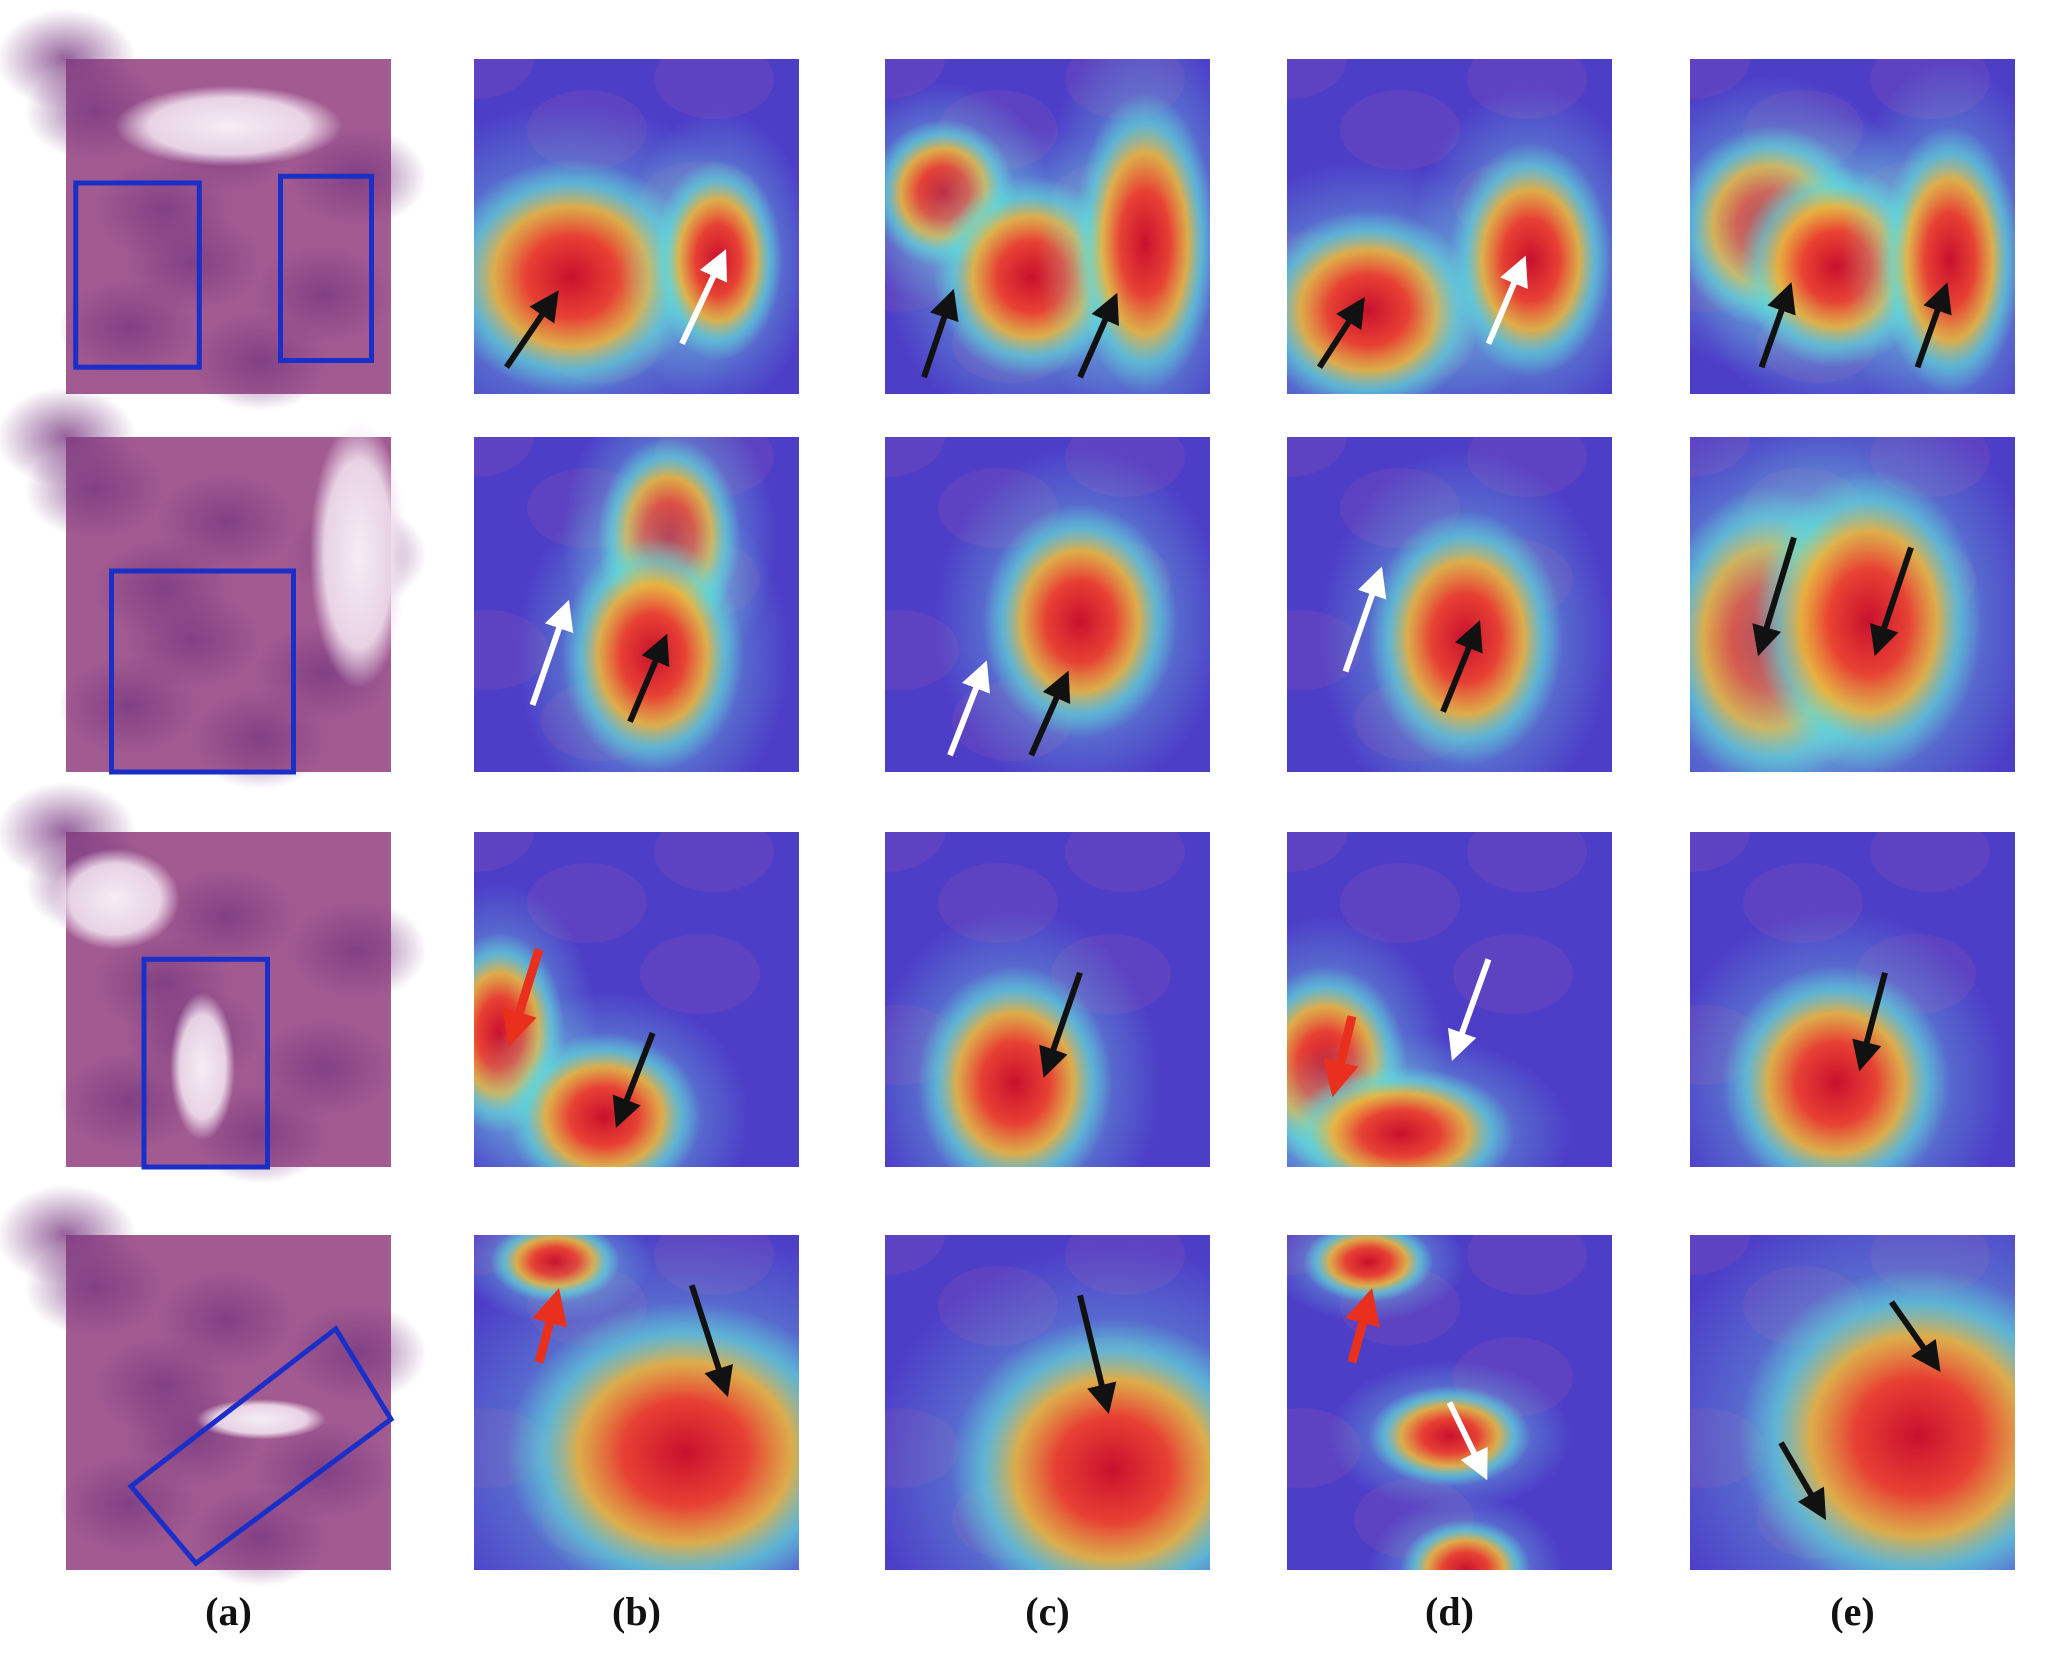 This screenshot has height=1658, width=2055. What do you see at coordinates (636, 1611) in the screenshot?
I see `column-label: (b)` at bounding box center [636, 1611].